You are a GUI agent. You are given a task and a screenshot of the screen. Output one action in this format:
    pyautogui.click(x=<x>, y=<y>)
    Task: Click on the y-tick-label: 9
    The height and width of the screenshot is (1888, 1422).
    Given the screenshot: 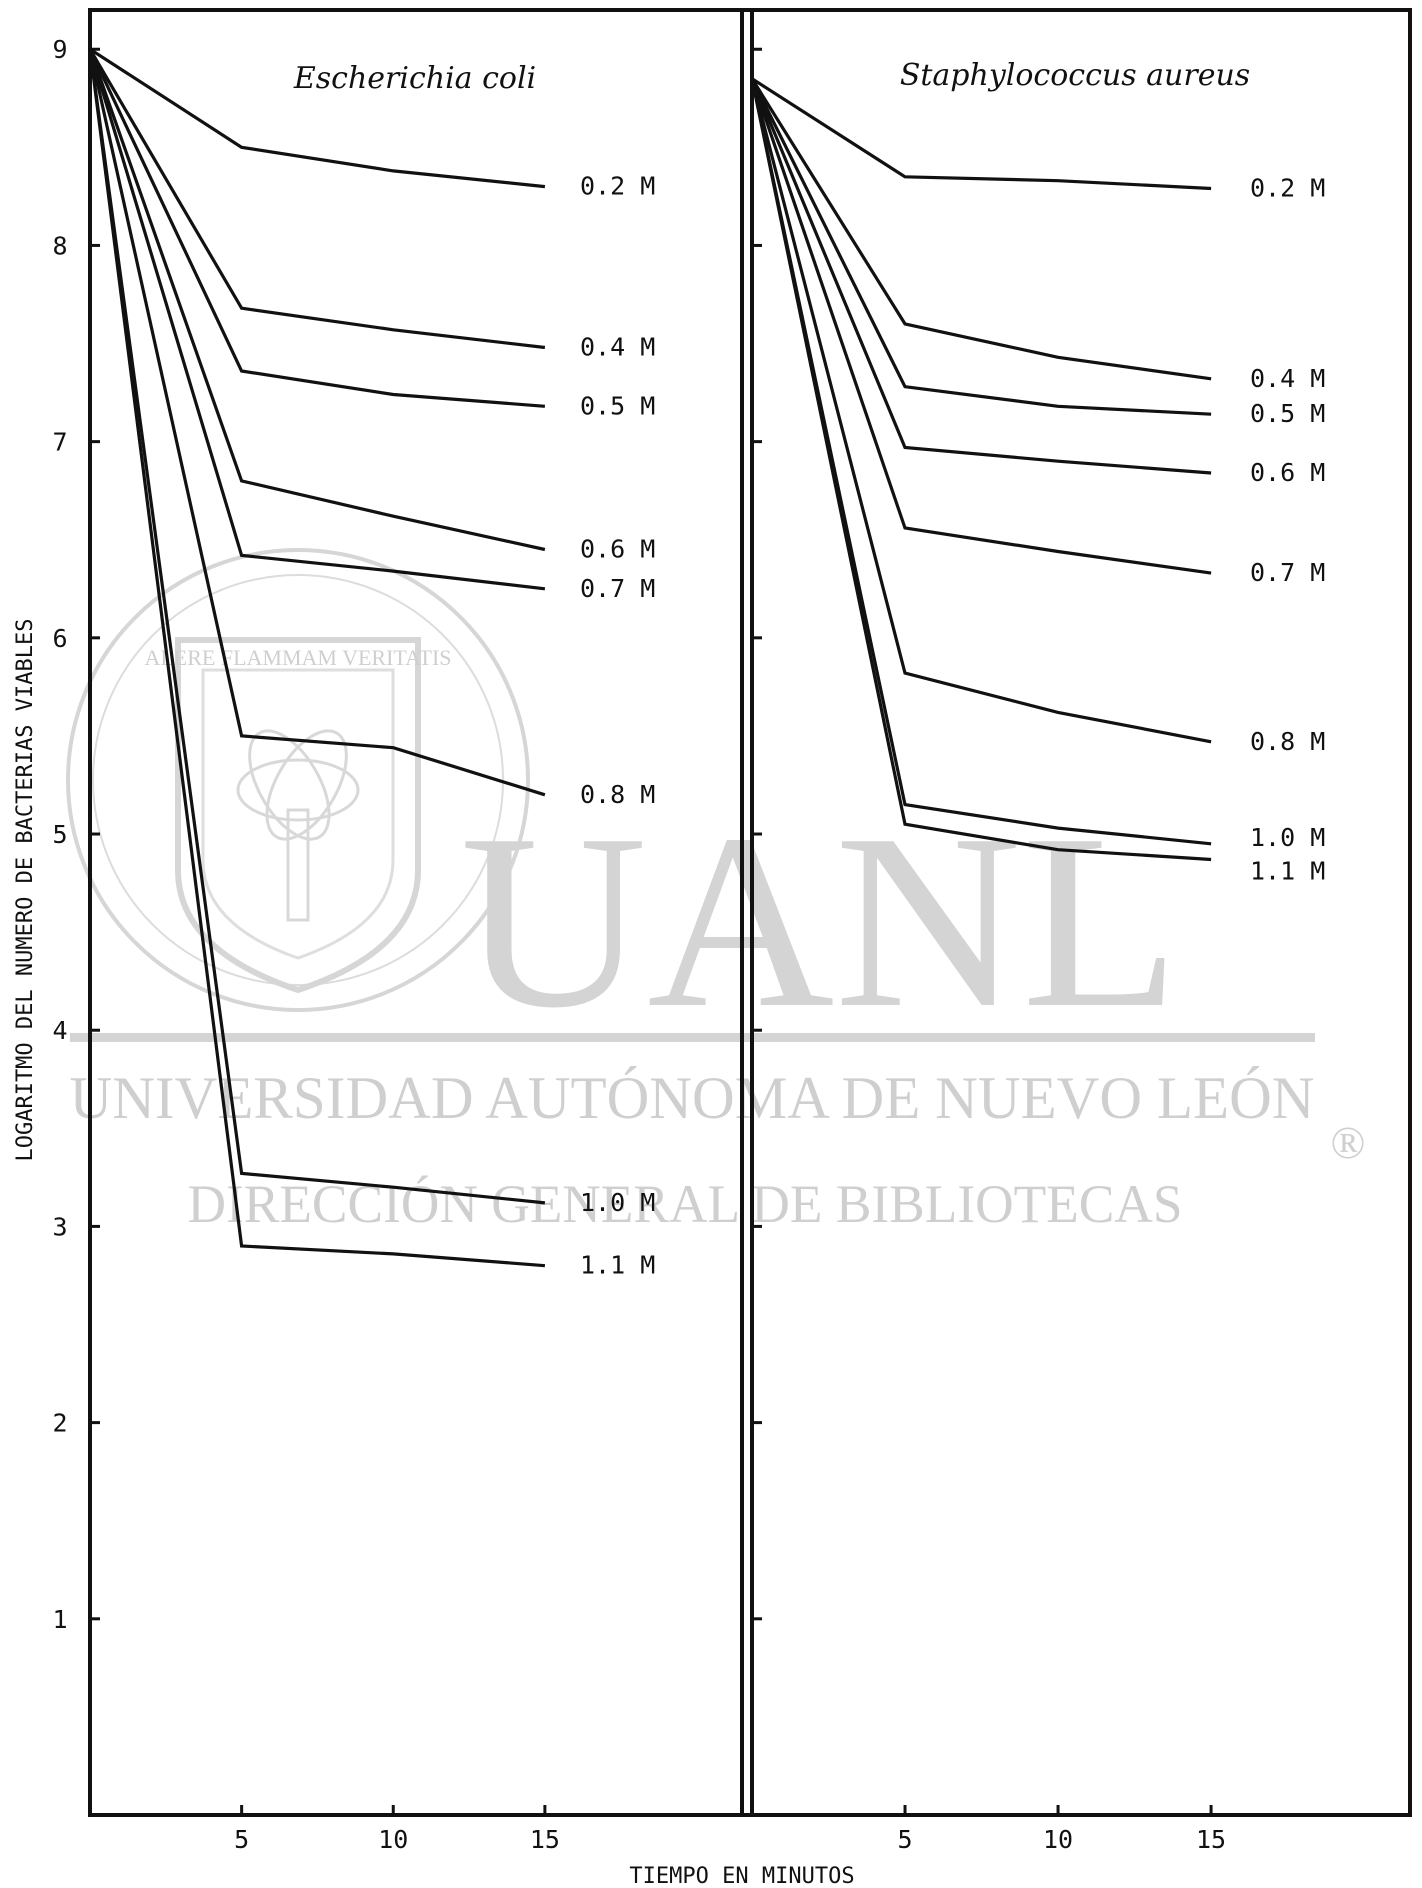 What is the action you would take?
    pyautogui.click(x=59, y=49)
    